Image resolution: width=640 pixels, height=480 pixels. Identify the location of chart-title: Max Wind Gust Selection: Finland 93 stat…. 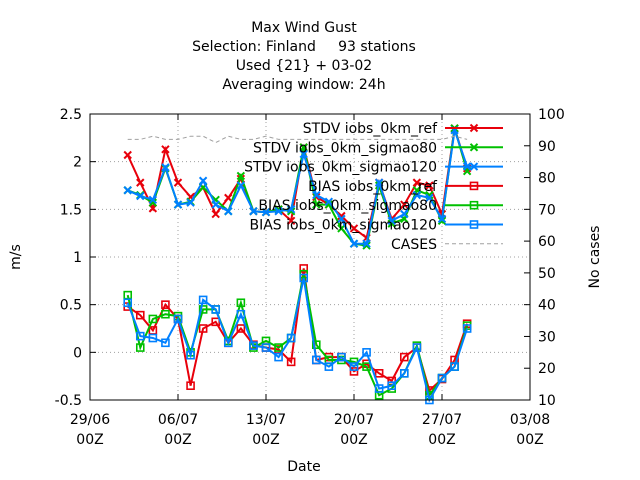
(304, 56).